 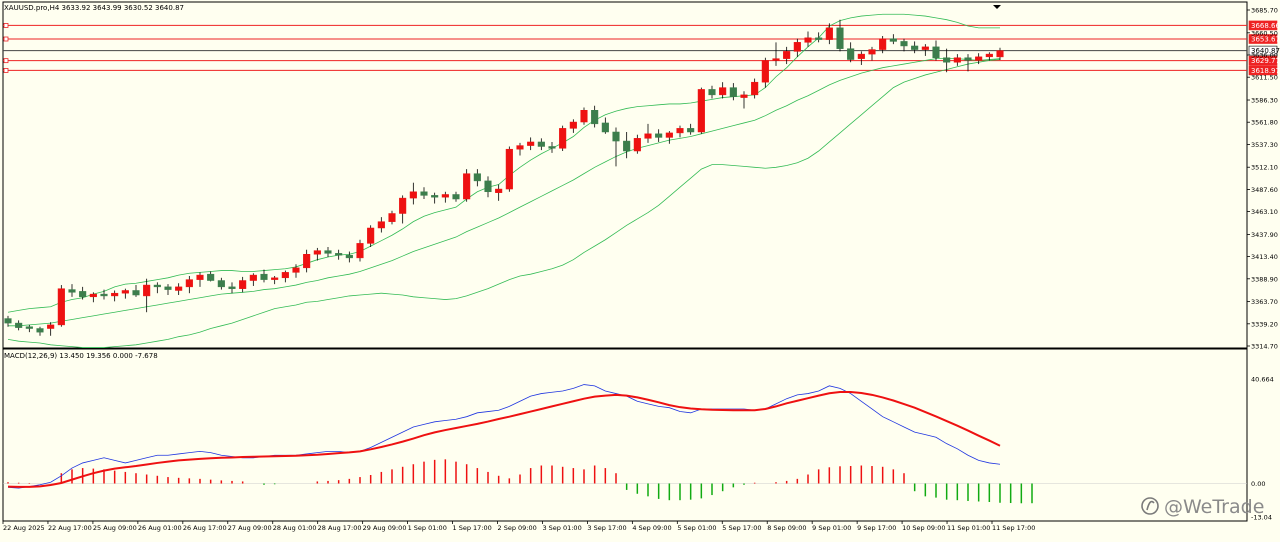 I want to click on price-tick-label: 3388.90, so click(x=1264, y=279).